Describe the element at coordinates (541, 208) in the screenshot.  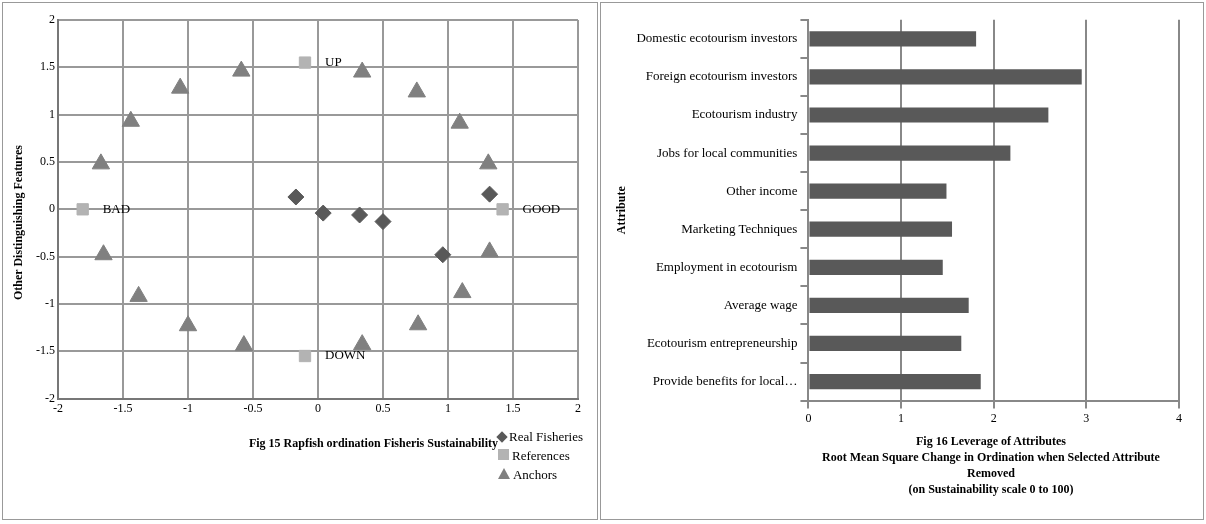
I see `annotation: GOOD` at that location.